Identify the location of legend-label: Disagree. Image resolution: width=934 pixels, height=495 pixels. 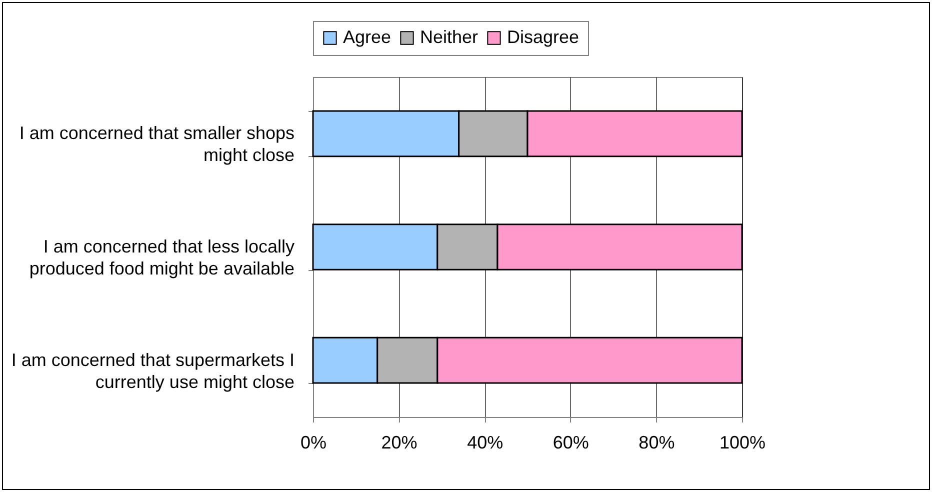
(543, 37).